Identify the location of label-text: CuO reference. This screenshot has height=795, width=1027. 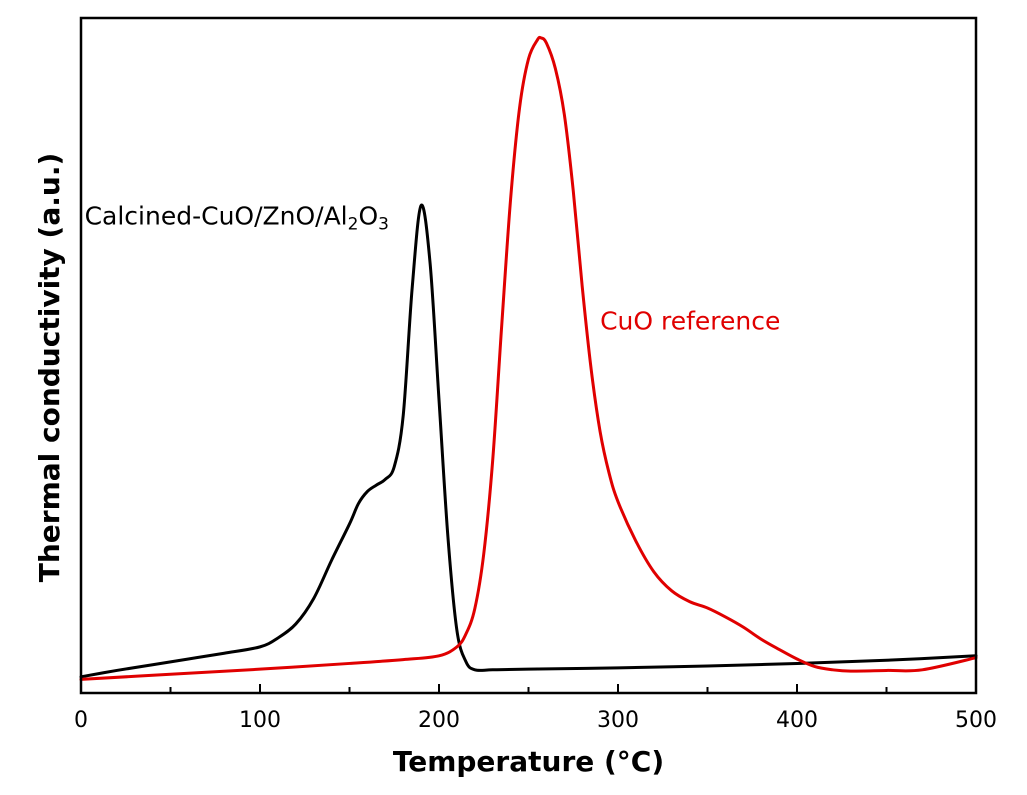
(690, 321).